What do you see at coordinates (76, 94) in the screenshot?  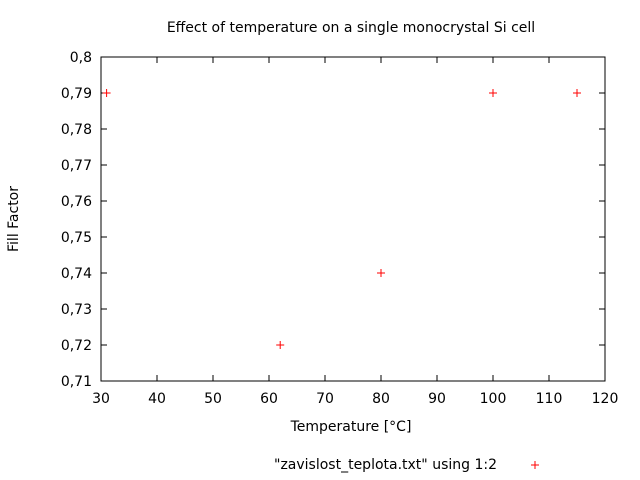 I see `y-tick-label: 0,79` at bounding box center [76, 94].